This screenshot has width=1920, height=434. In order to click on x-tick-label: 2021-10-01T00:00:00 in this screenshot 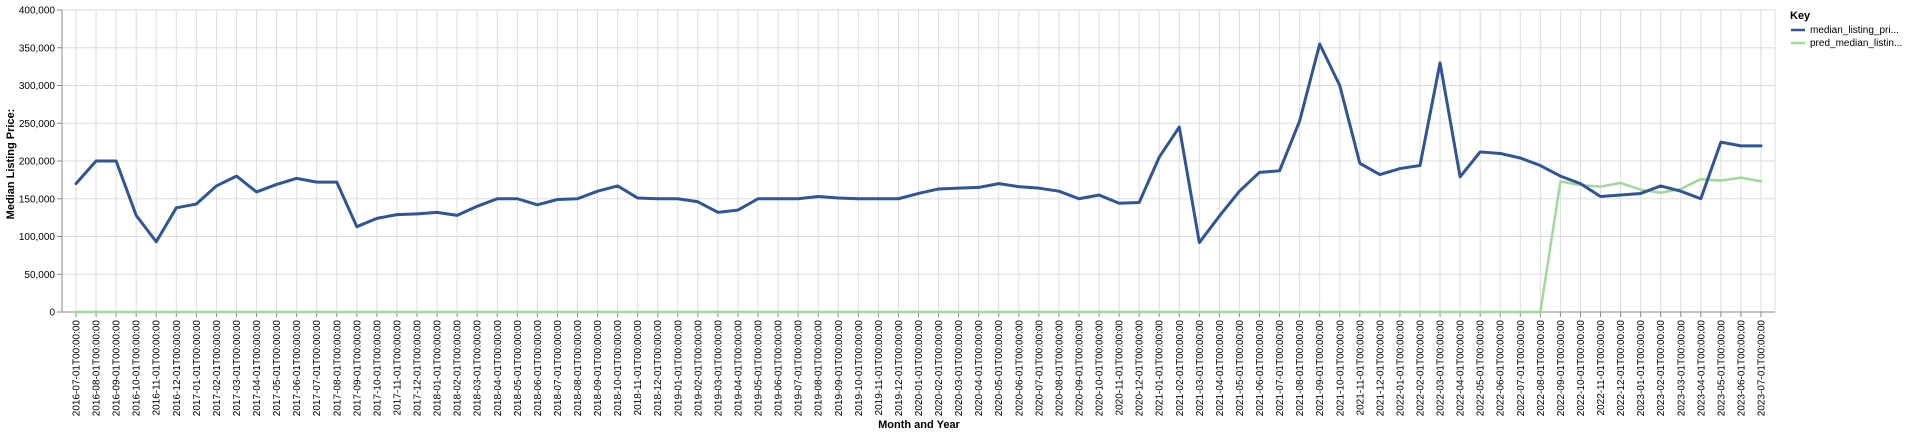, I will do `click(1340, 368)`.